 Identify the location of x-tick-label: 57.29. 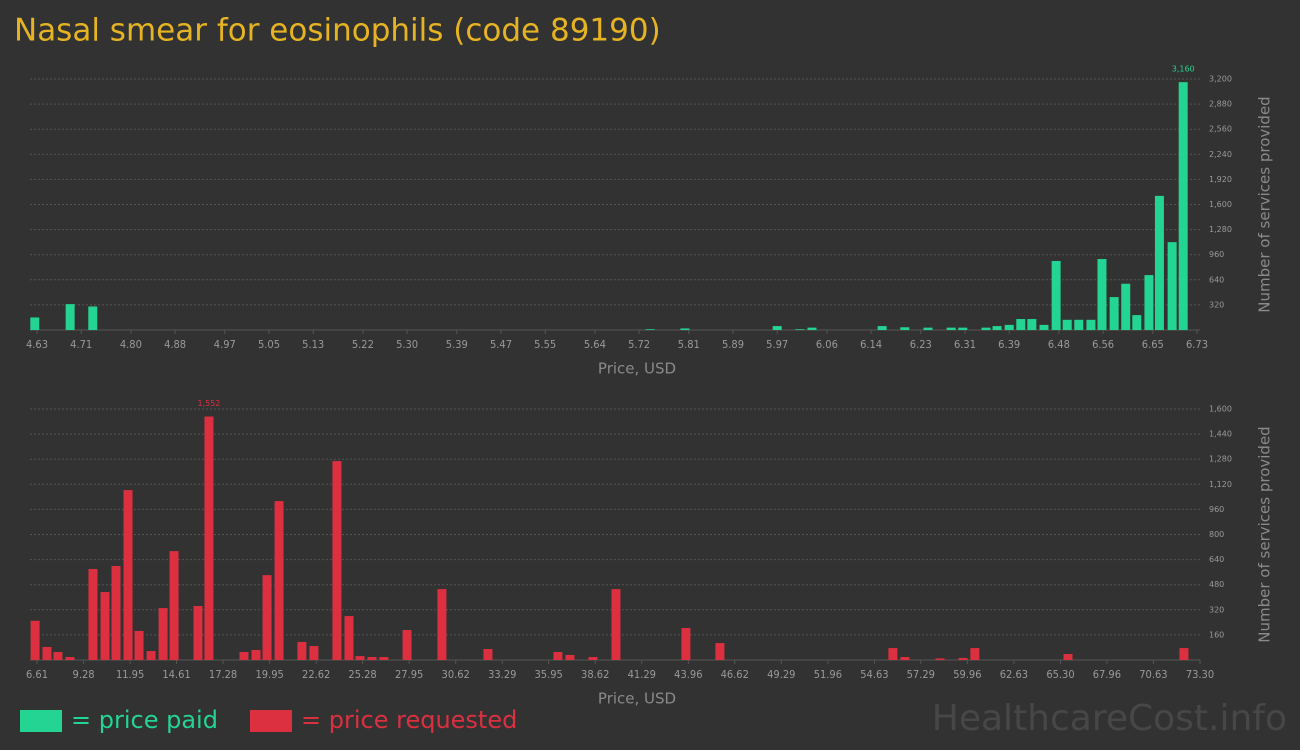
(921, 674).